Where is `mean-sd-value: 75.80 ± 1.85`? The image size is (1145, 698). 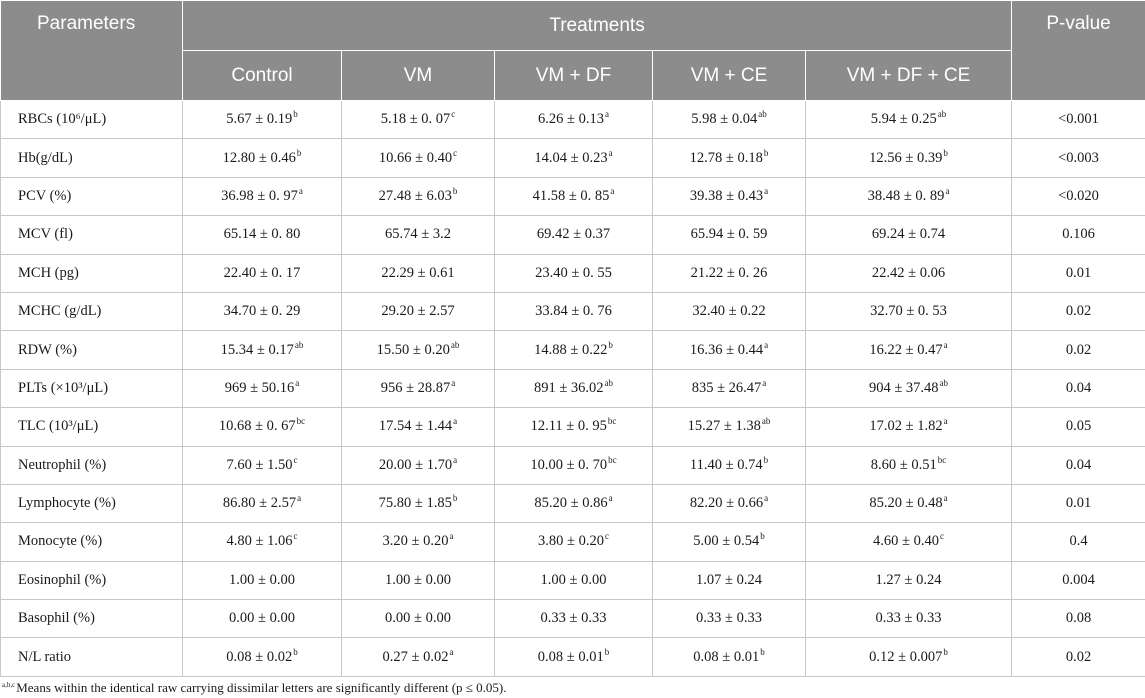 mean-sd-value: 75.80 ± 1.85 is located at coordinates (415, 503).